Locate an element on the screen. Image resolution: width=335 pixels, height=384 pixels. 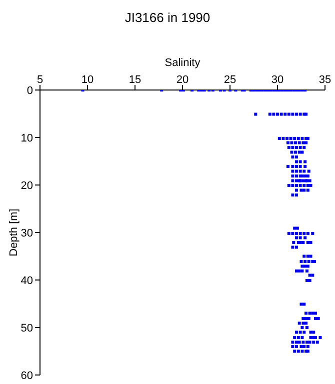
y-tick-label: 30 is located at coordinates (26, 233).